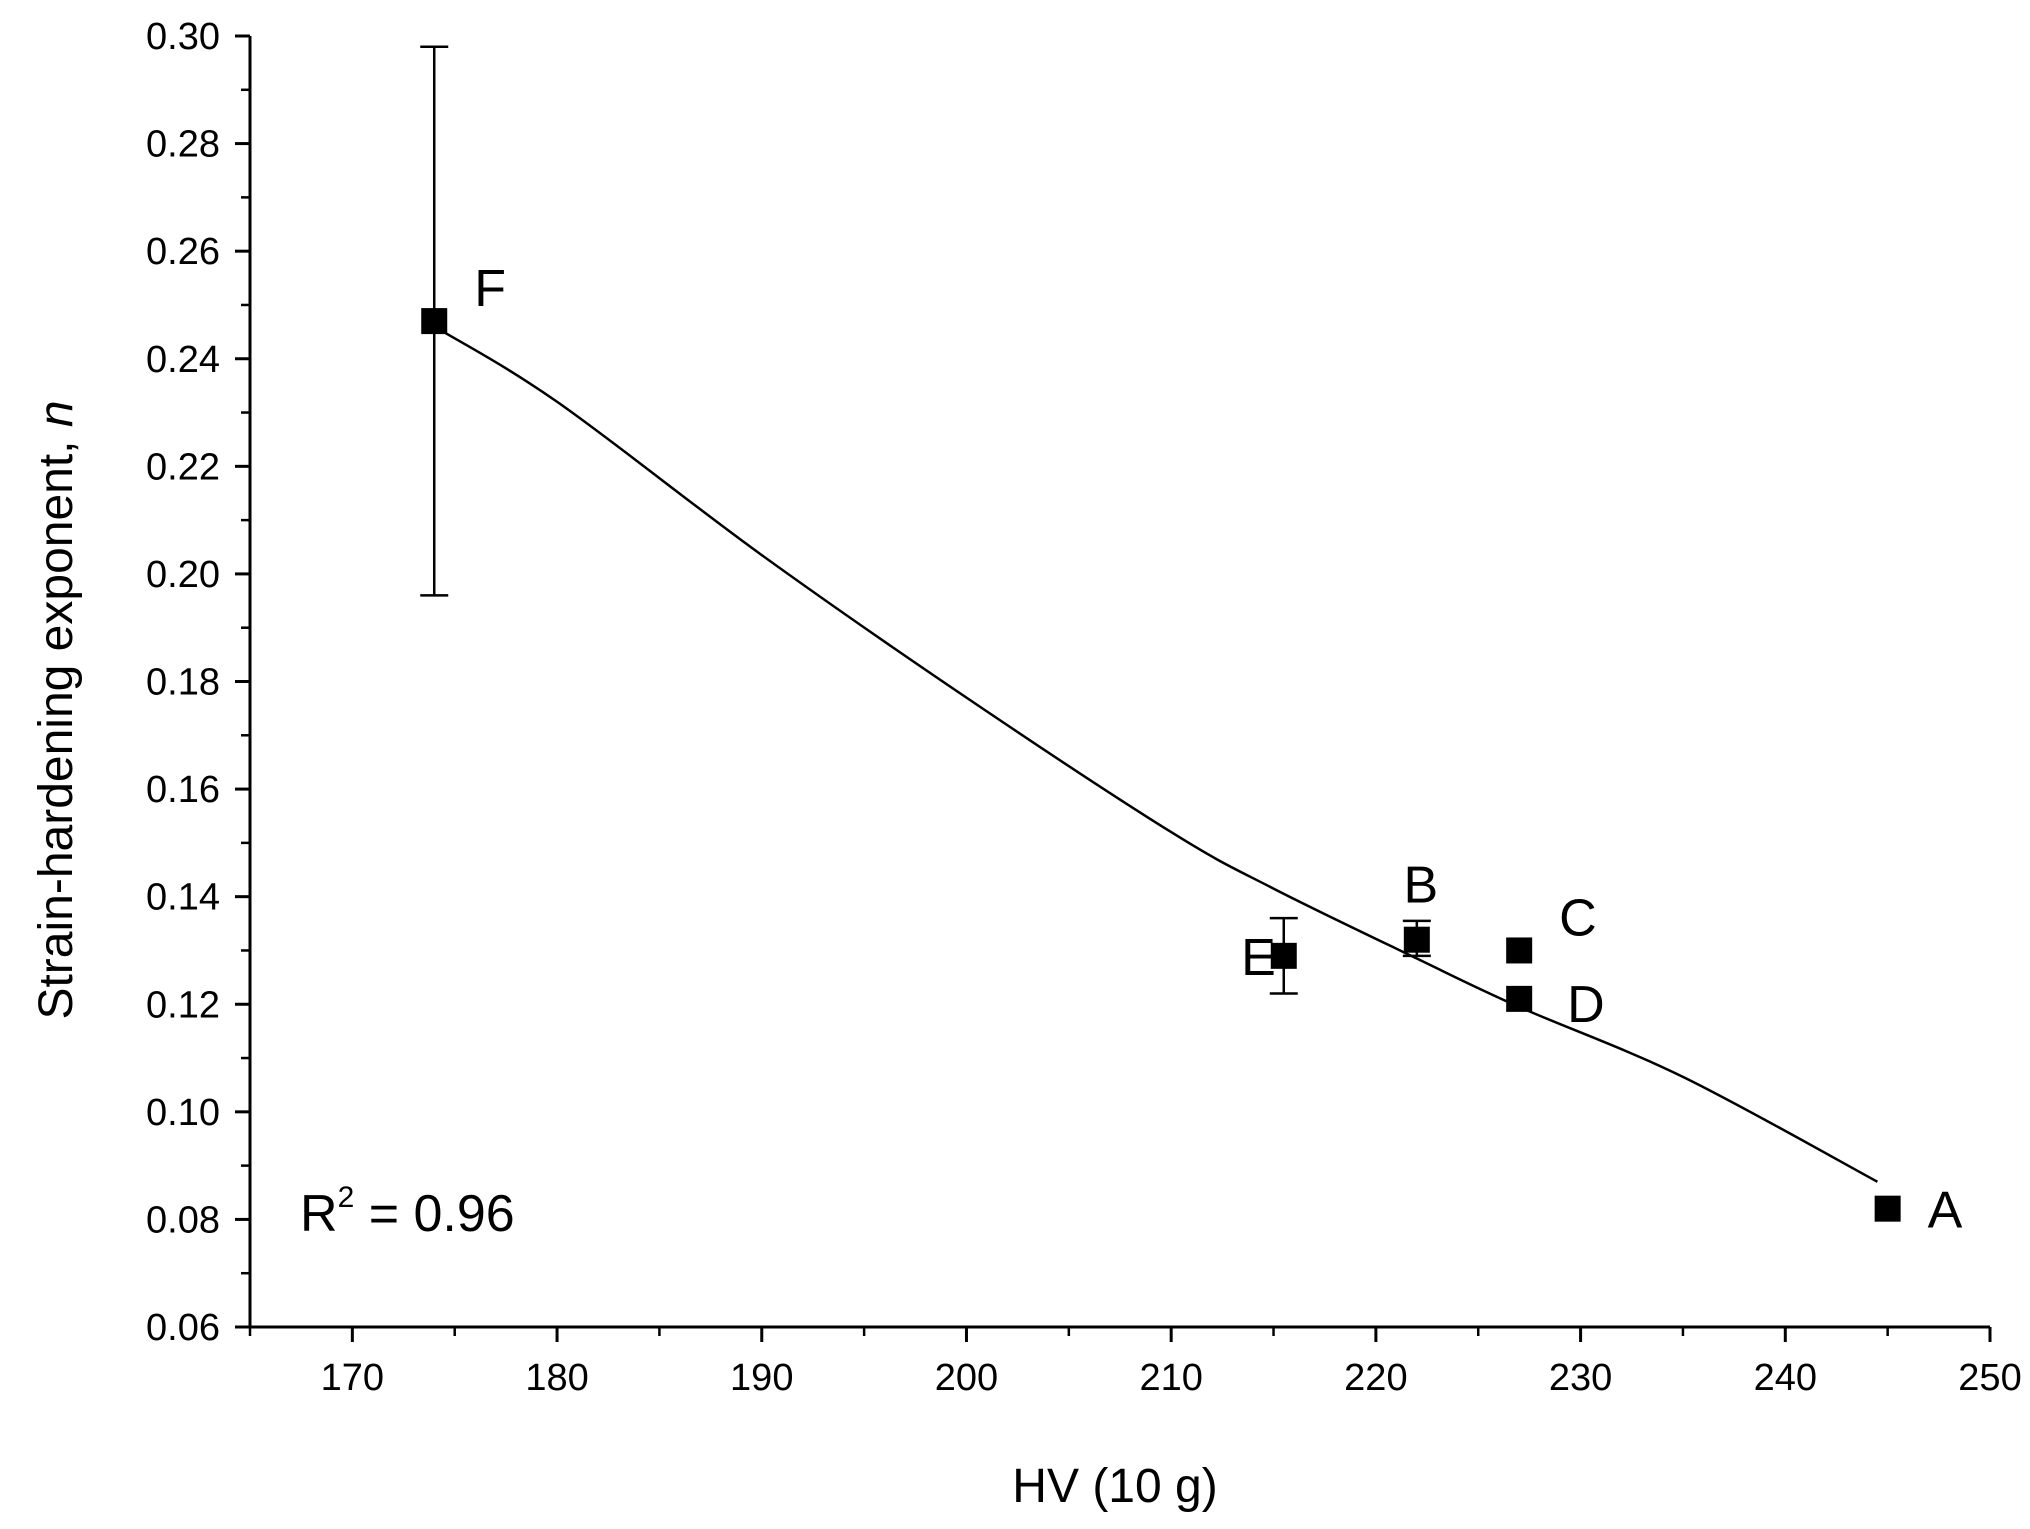 This screenshot has height=1529, width=2030. I want to click on y-tick-label: 0.12, so click(183, 1005).